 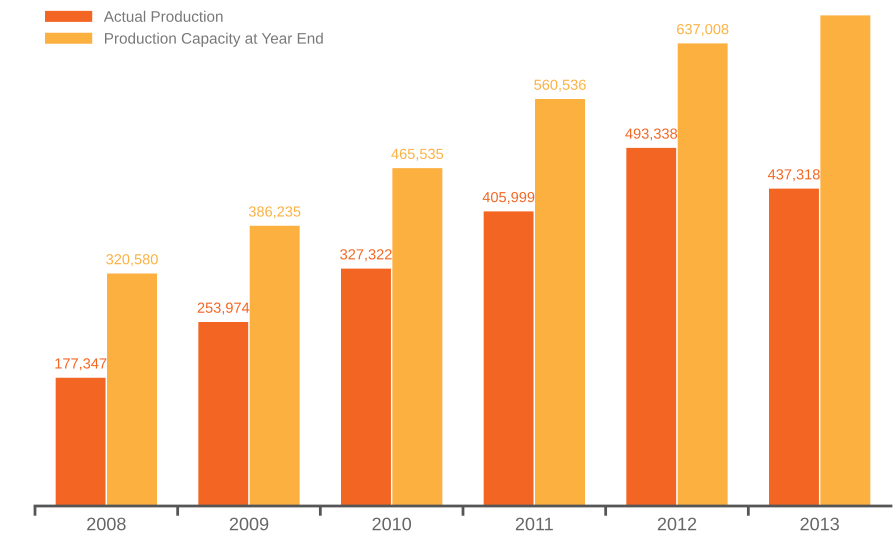 What do you see at coordinates (132, 260) in the screenshot?
I see `data-label: 320,580` at bounding box center [132, 260].